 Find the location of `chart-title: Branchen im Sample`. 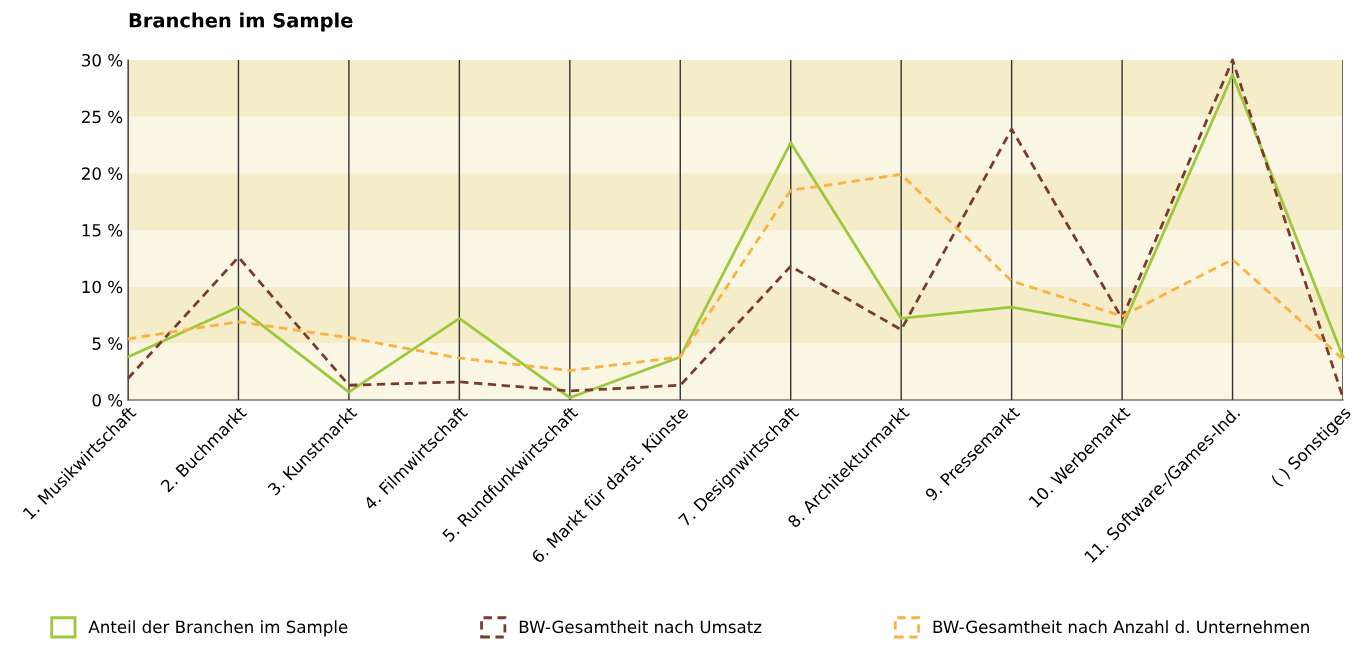

chart-title: Branchen im Sample is located at coordinates (241, 22).